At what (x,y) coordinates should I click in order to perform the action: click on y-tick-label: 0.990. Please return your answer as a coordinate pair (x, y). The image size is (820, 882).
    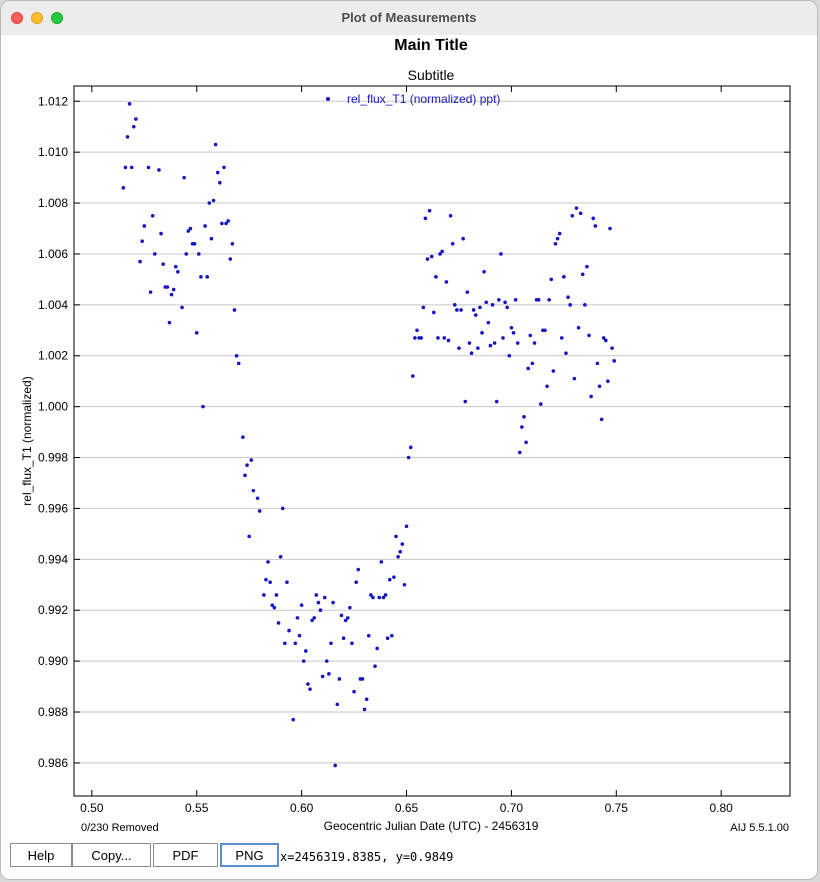
    Looking at the image, I should click on (53, 661).